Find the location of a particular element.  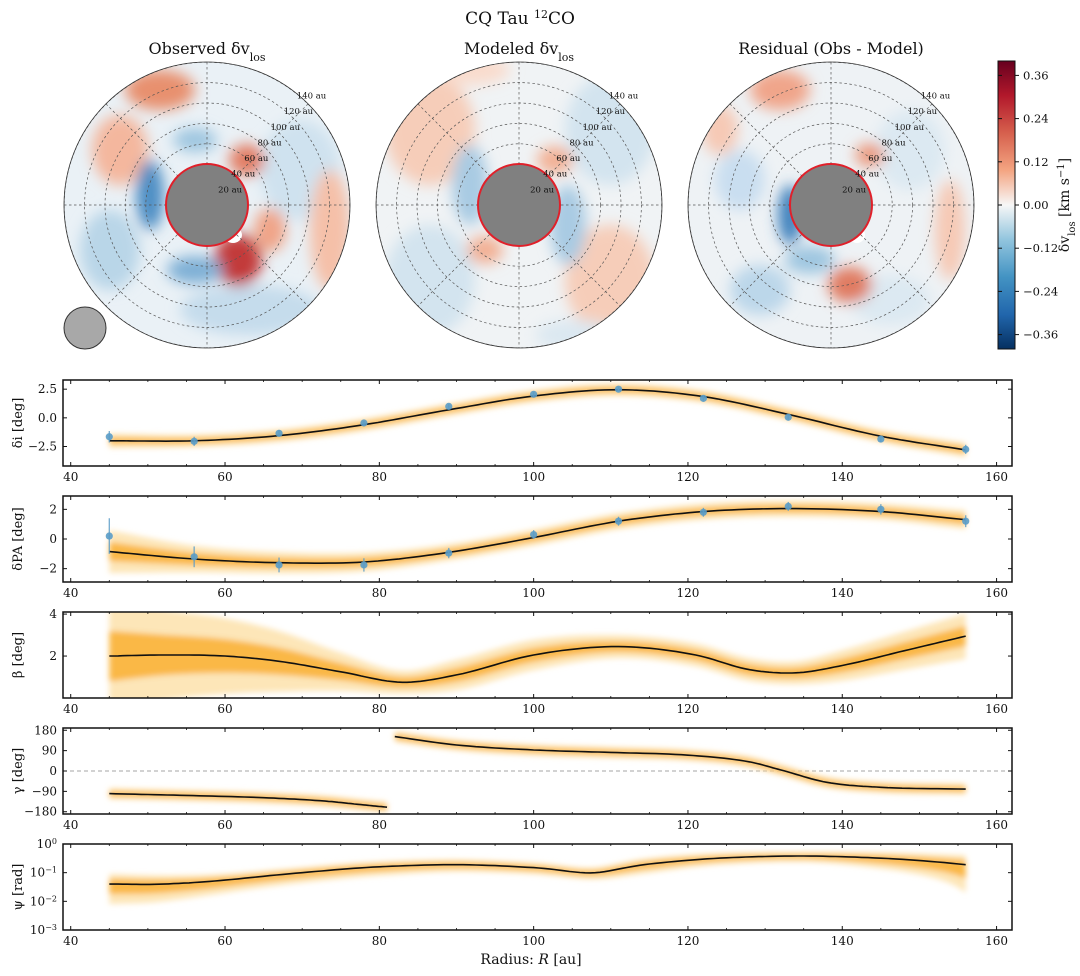

map-title-modeled: Modeled δvlos is located at coordinates (519, 51).